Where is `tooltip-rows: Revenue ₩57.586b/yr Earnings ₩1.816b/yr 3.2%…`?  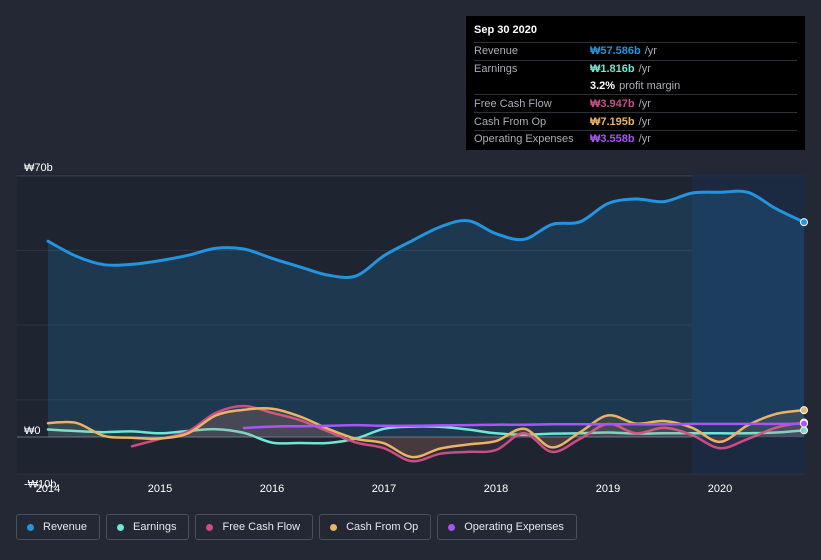
tooltip-rows: Revenue ₩57.586b/yr Earnings ₩1.816b/yr 3.2%… is located at coordinates (635, 95).